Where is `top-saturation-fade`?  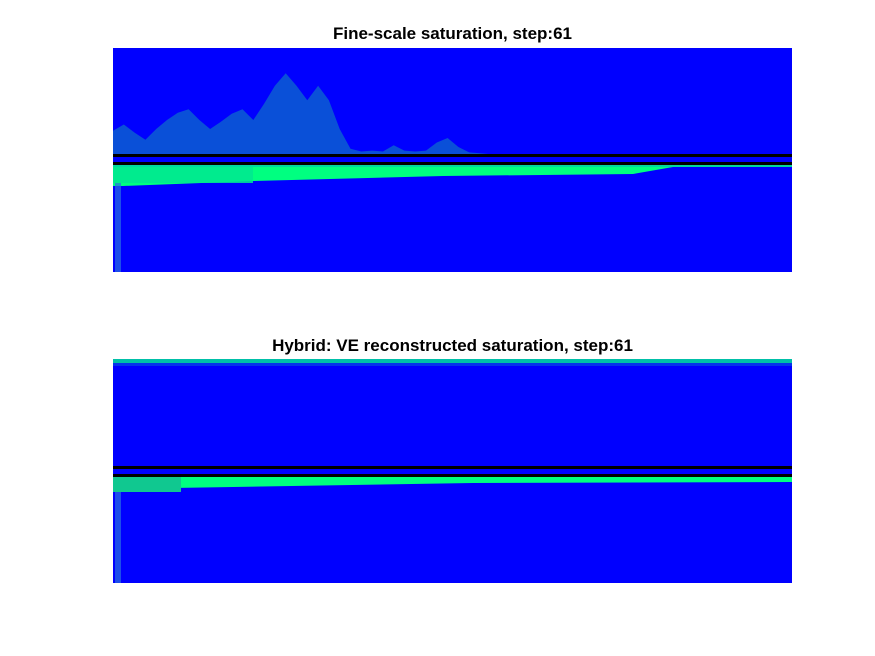
top-saturation-fade is located at coordinates (452, 364).